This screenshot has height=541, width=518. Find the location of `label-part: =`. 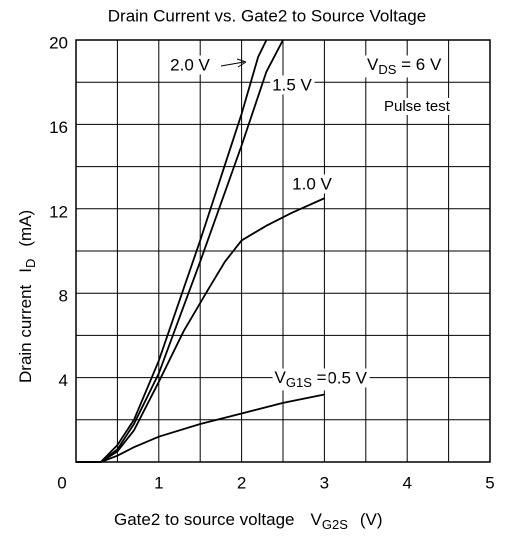

label-part: = is located at coordinates (319, 377).